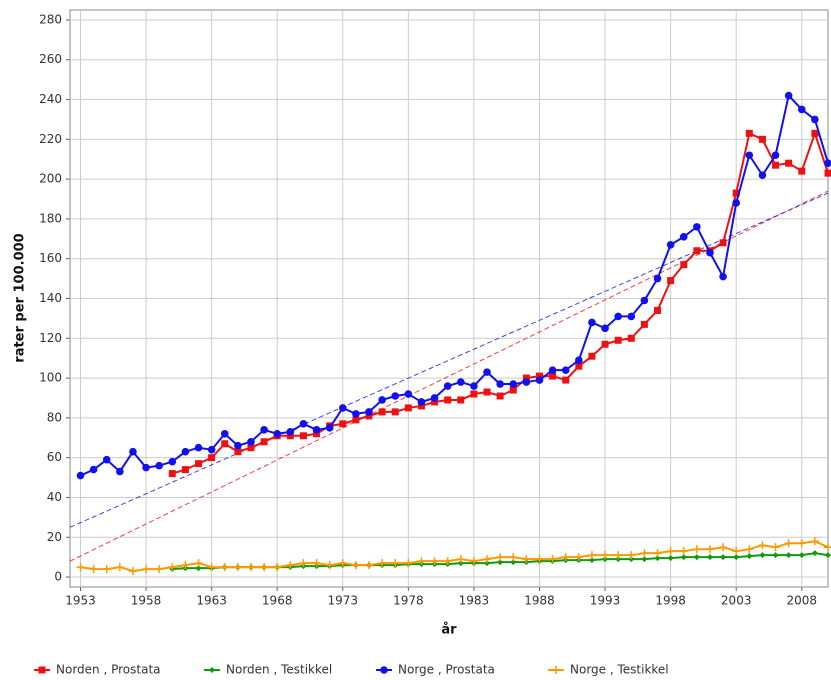 This screenshot has height=680, width=831. Describe the element at coordinates (50, 338) in the screenshot. I see `y-tick-label: 120` at that location.